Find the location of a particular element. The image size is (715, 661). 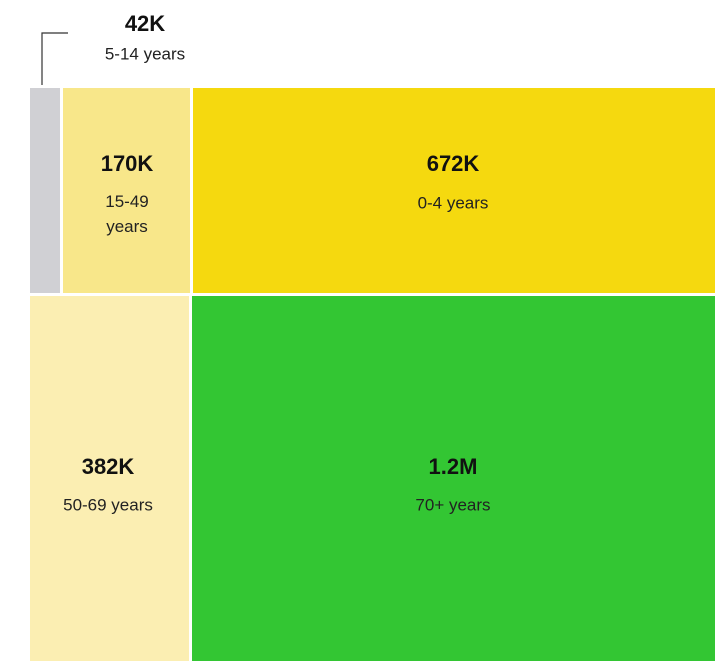

category-label: 5-14 years is located at coordinates (145, 53).